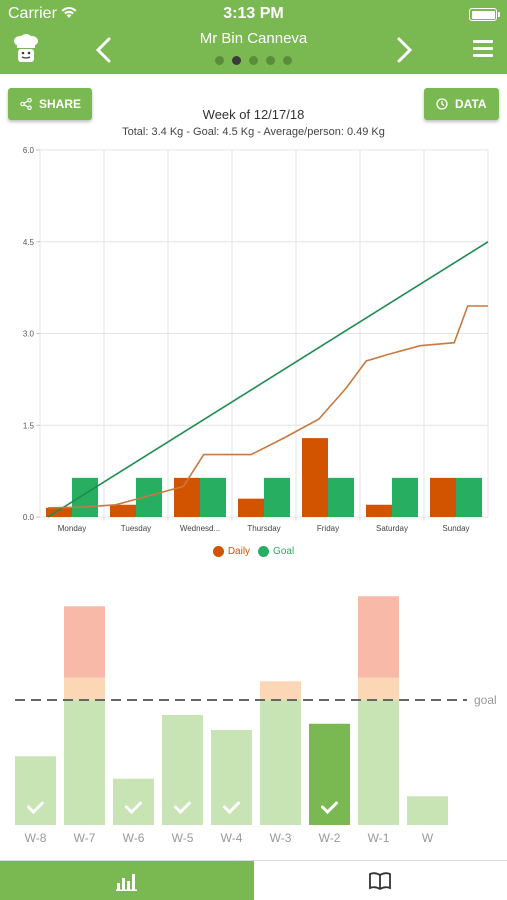 The width and height of the screenshot is (507, 900). I want to click on y-tick-label: 6.0, so click(29, 150).